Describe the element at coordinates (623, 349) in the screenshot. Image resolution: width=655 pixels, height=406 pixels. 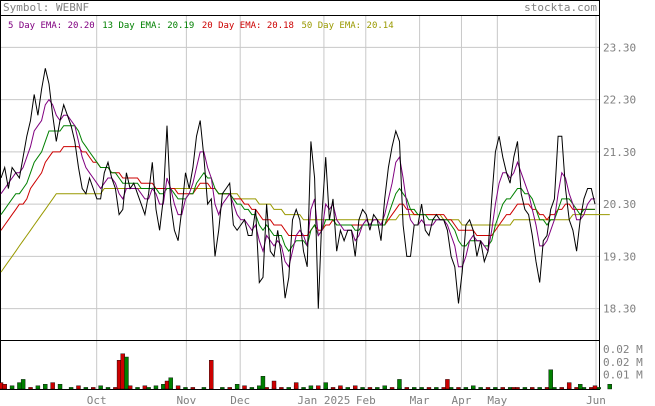
I see `volume-tick-label: 0.02 M` at that location.